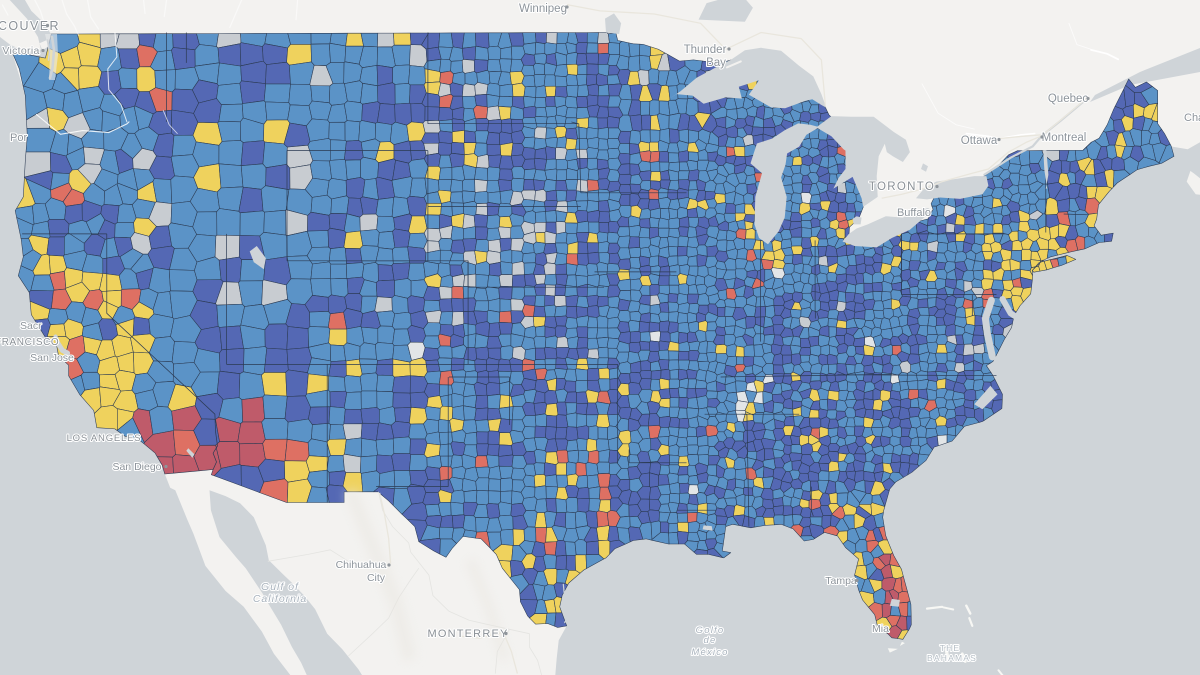 Image resolution: width=1200 pixels, height=675 pixels. Describe the element at coordinates (952, 658) in the screenshot. I see `svg-text: BAHAMAS` at that location.